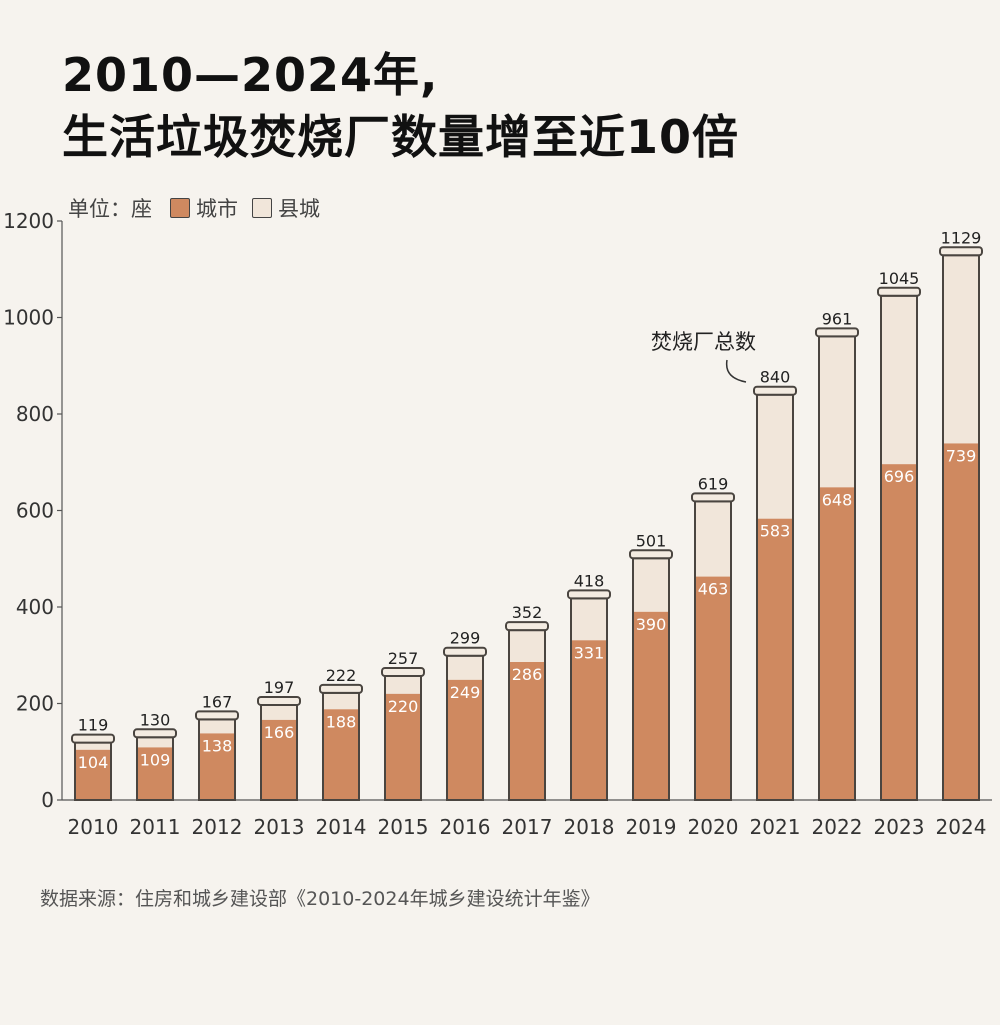 This screenshot has width=1000, height=1025. Describe the element at coordinates (217, 209) in the screenshot. I see `legend-label-city: 城市` at that location.